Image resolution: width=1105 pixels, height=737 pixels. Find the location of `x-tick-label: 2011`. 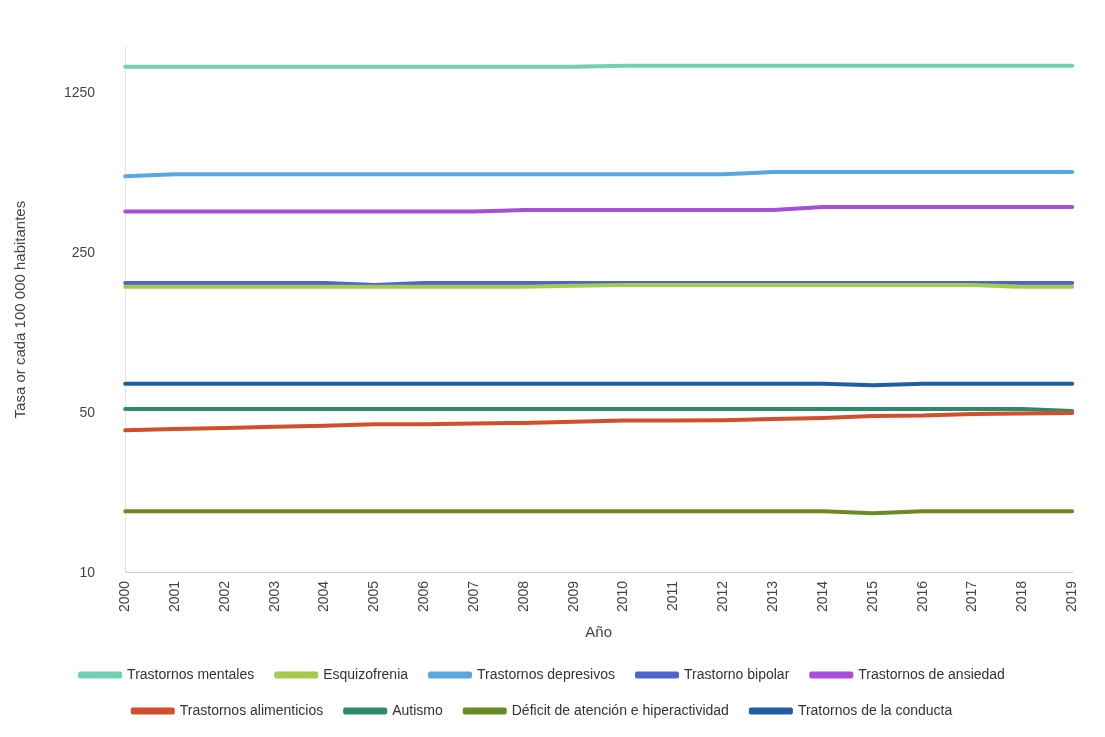

x-tick-label: 2011 is located at coordinates (672, 595).